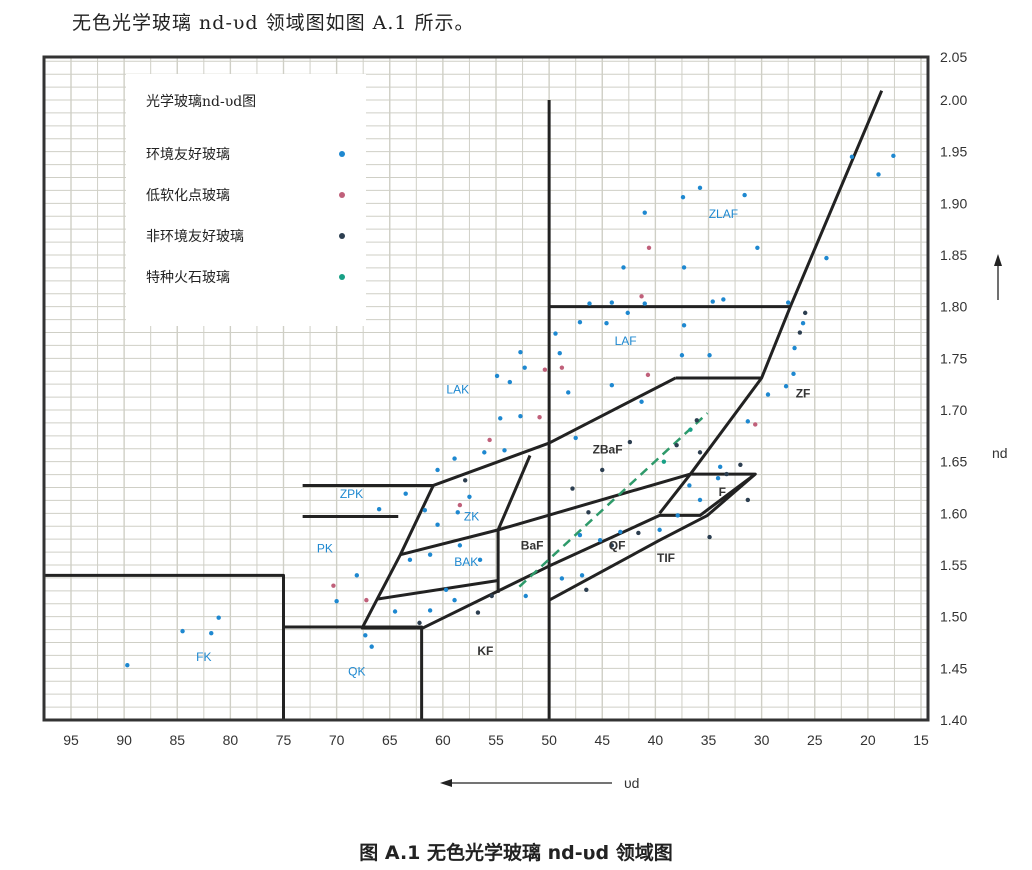  What do you see at coordinates (617, 546) in the screenshot?
I see `region-label: QF` at bounding box center [617, 546].